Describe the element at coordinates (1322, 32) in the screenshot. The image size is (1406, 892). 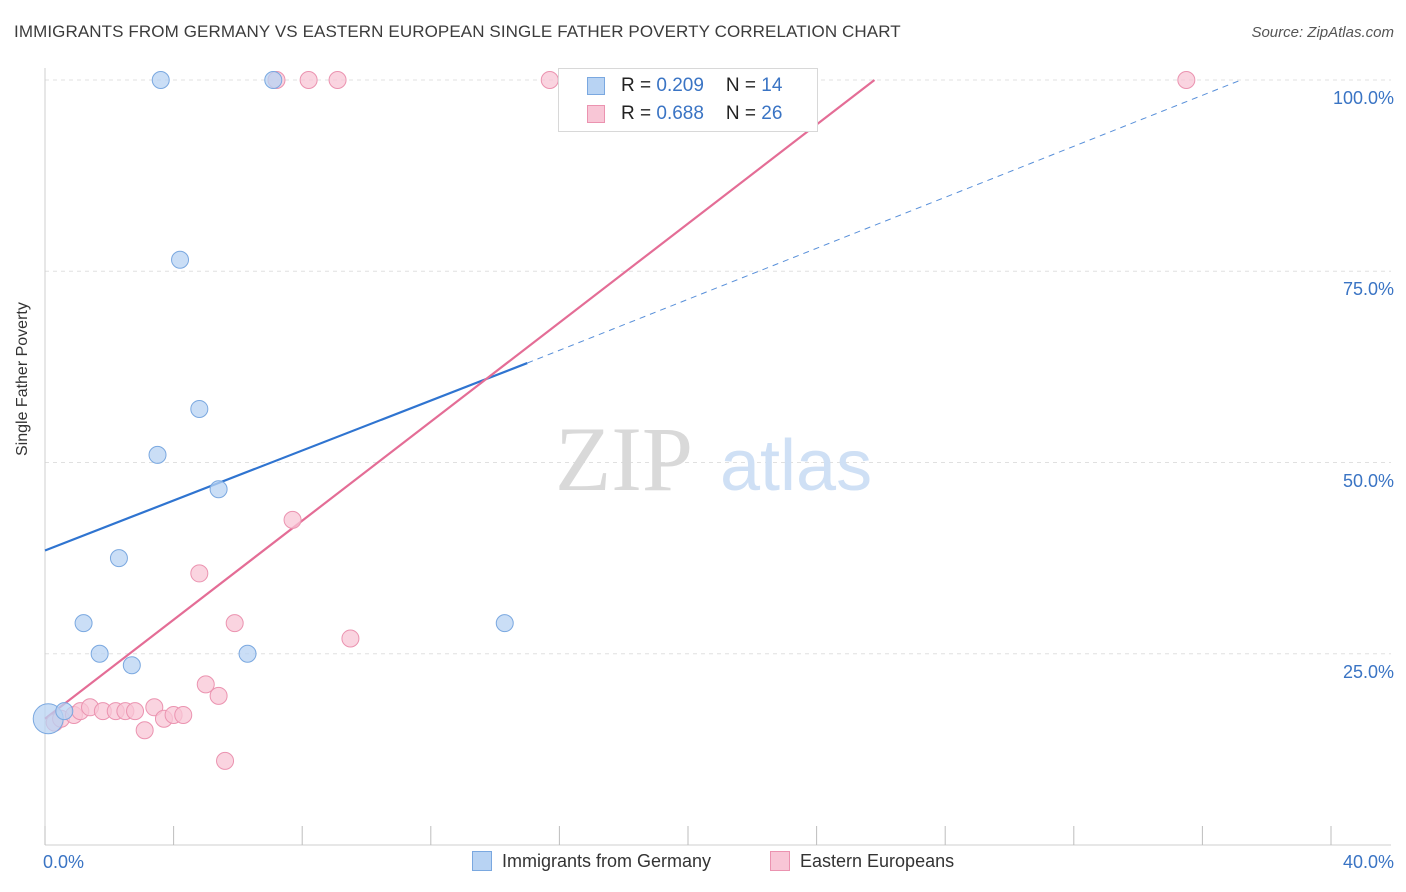
I see `source-label: Source: ZipAtlas.com` at that location.